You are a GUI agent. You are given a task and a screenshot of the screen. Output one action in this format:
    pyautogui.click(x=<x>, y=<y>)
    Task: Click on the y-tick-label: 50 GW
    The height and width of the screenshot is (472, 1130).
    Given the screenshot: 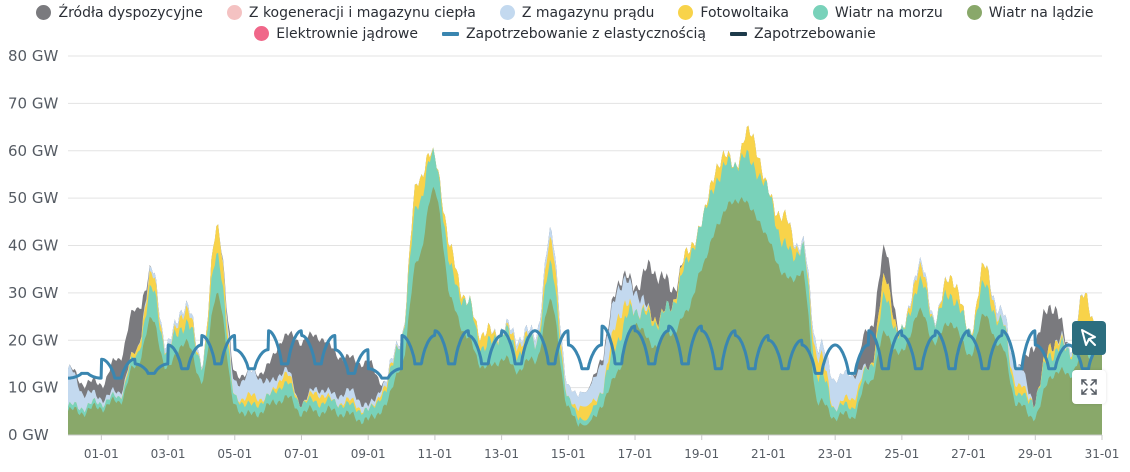 What is the action you would take?
    pyautogui.click(x=33, y=198)
    